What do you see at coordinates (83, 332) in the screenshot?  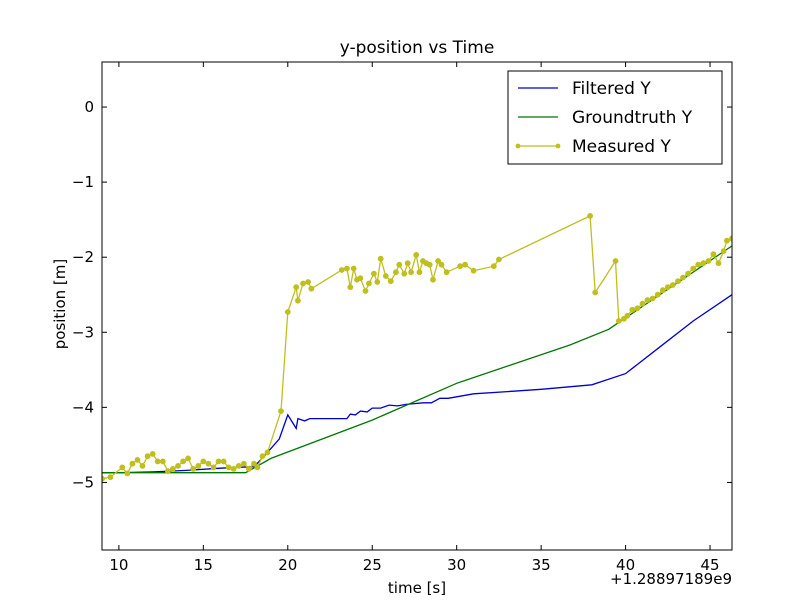 I see `y-tick-label: −3` at bounding box center [83, 332].